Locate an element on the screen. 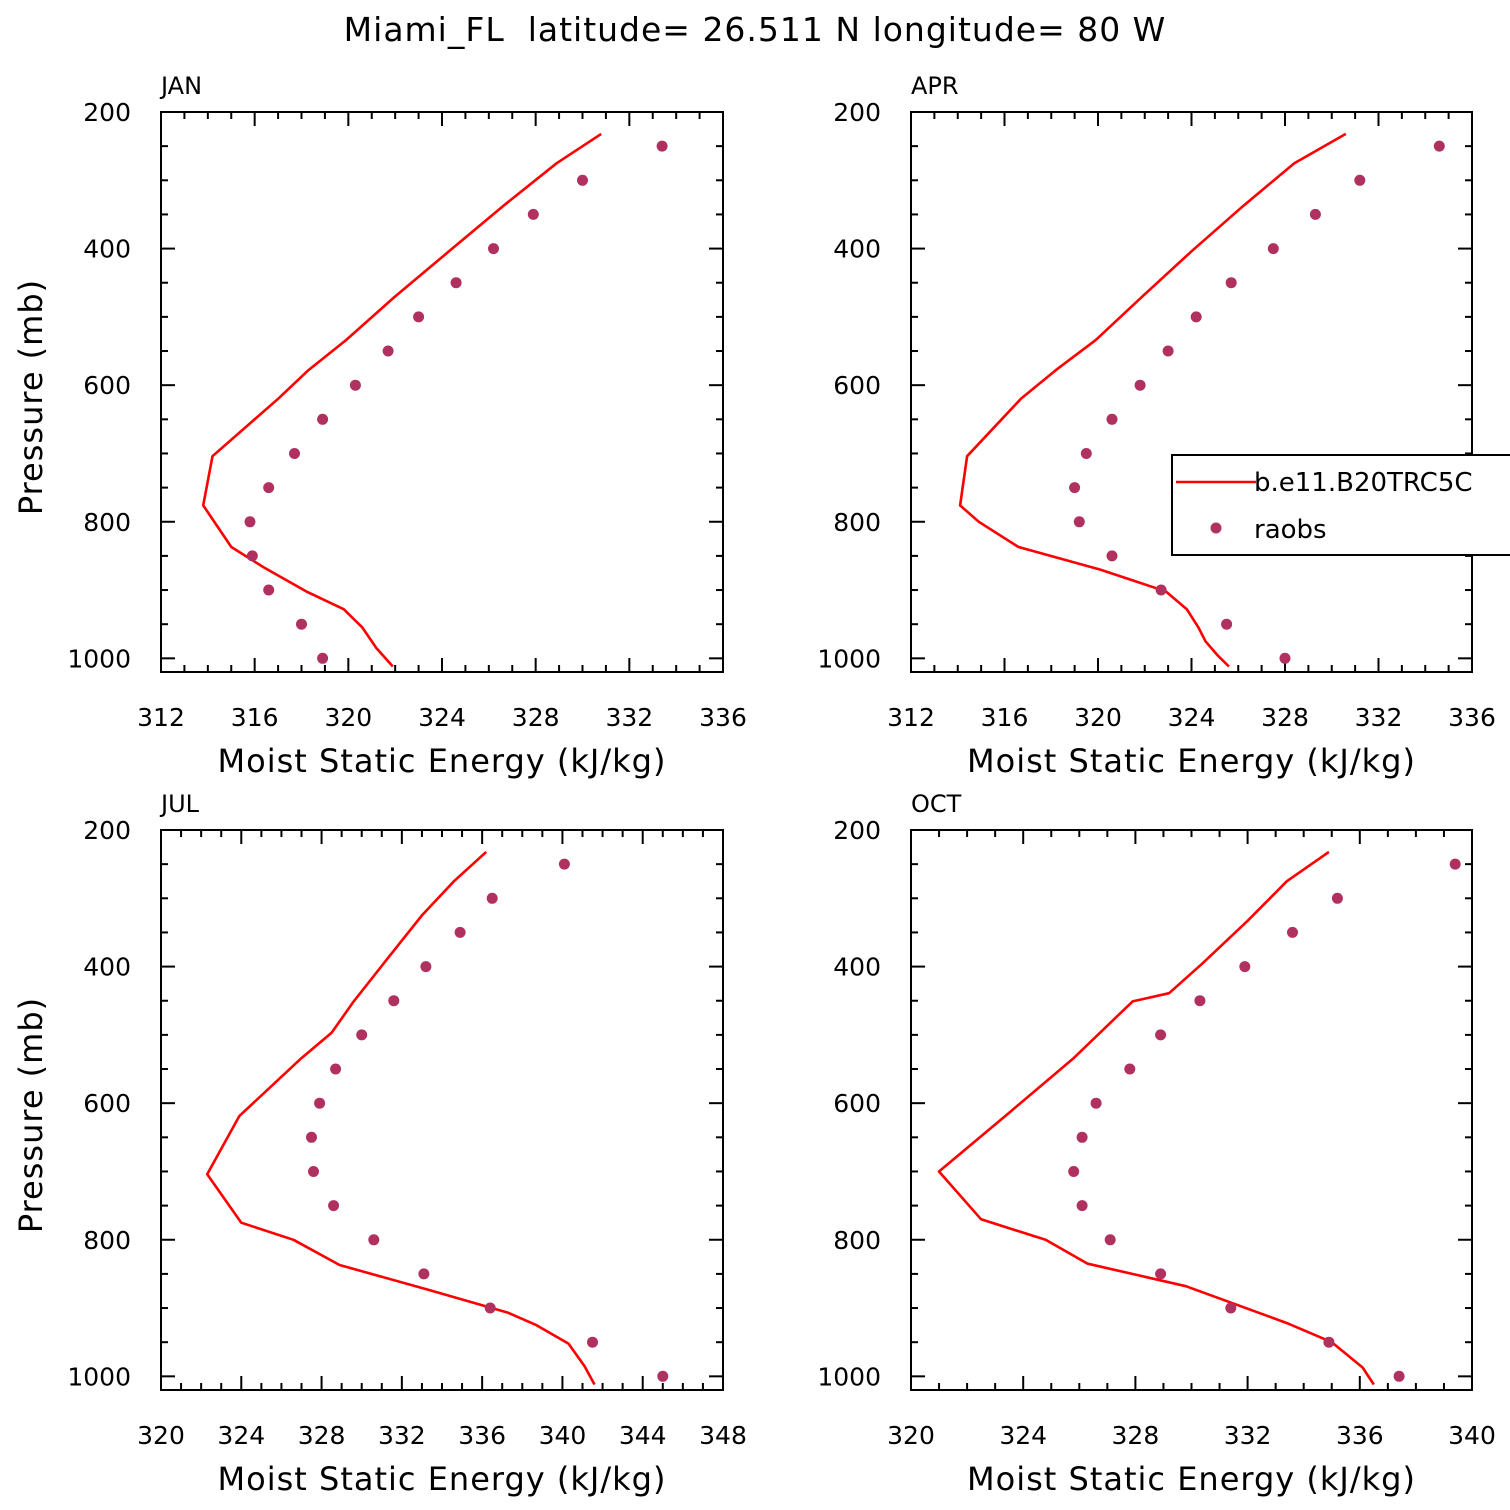  panel-title: JAN is located at coordinates (180, 86).